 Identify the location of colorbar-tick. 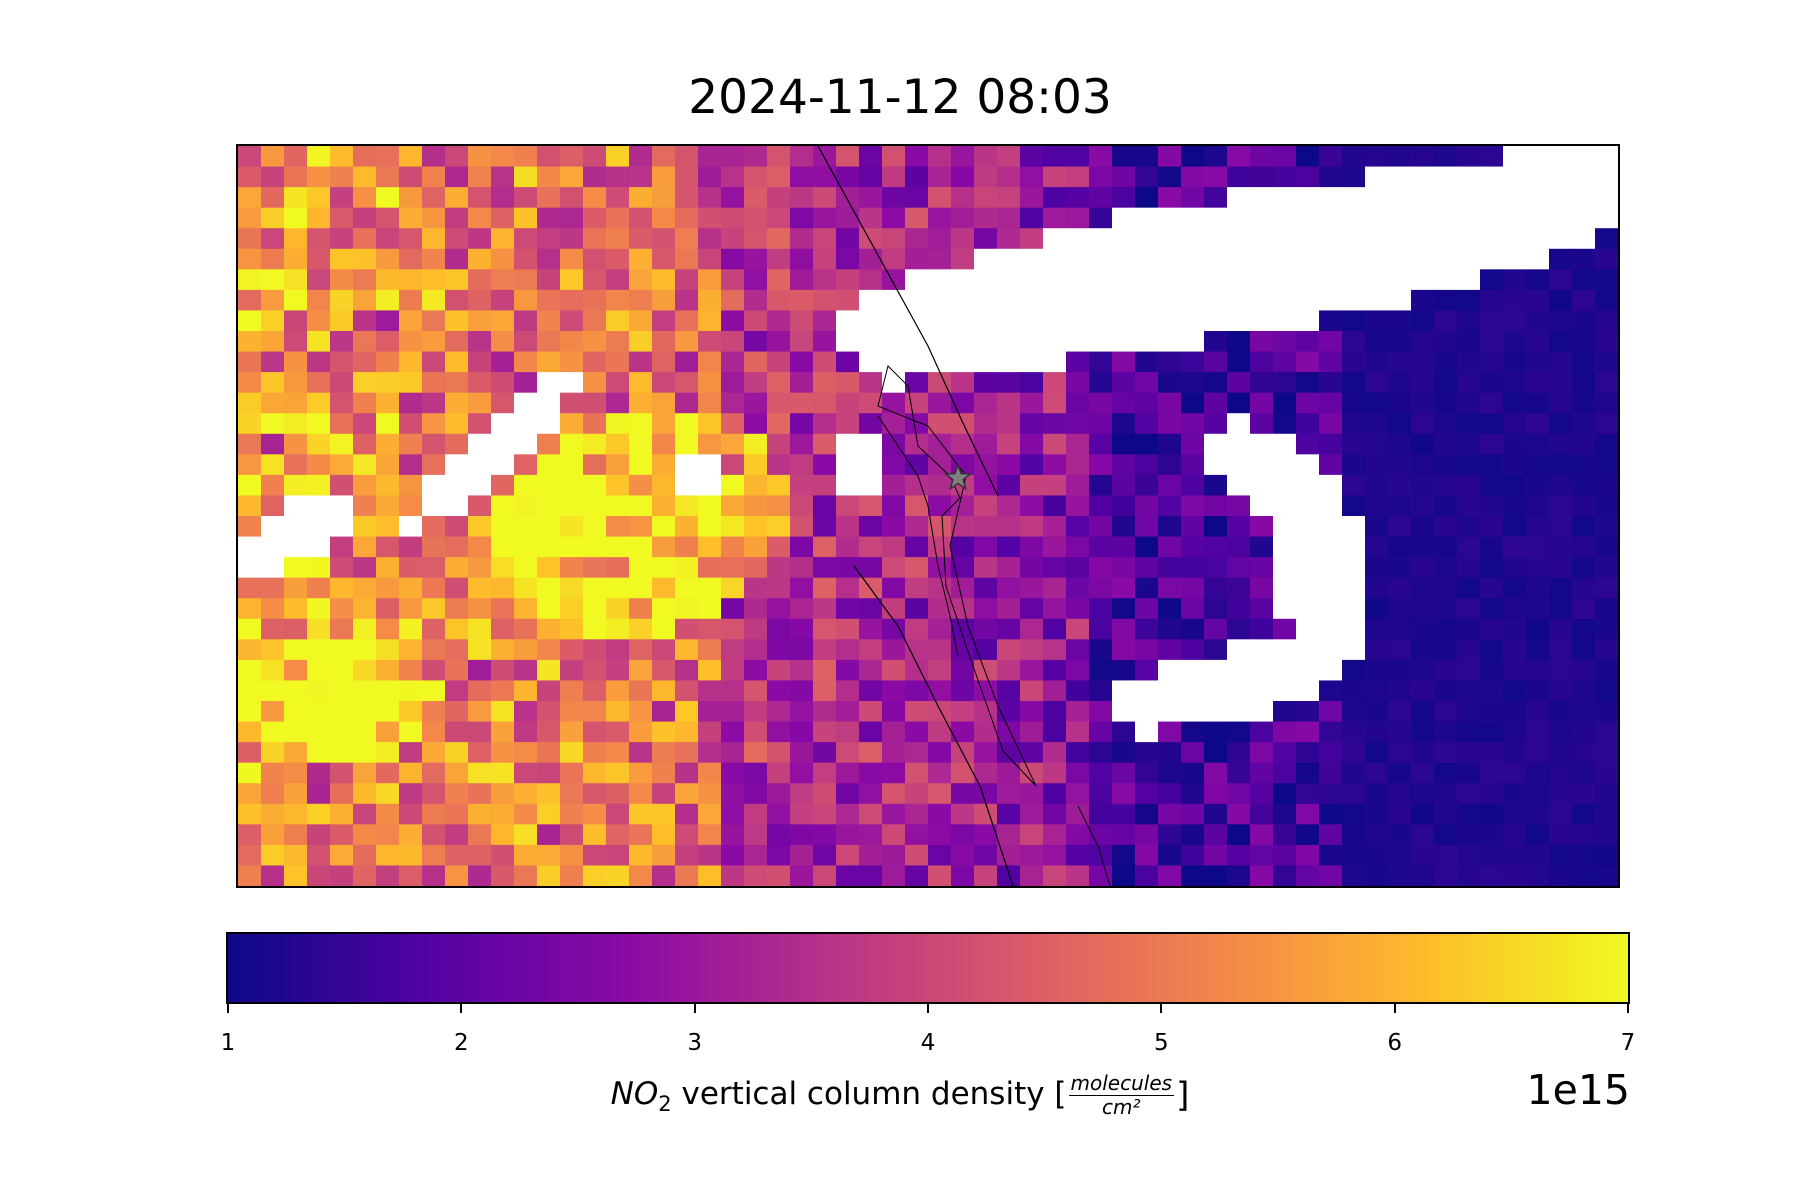
(1161, 1008).